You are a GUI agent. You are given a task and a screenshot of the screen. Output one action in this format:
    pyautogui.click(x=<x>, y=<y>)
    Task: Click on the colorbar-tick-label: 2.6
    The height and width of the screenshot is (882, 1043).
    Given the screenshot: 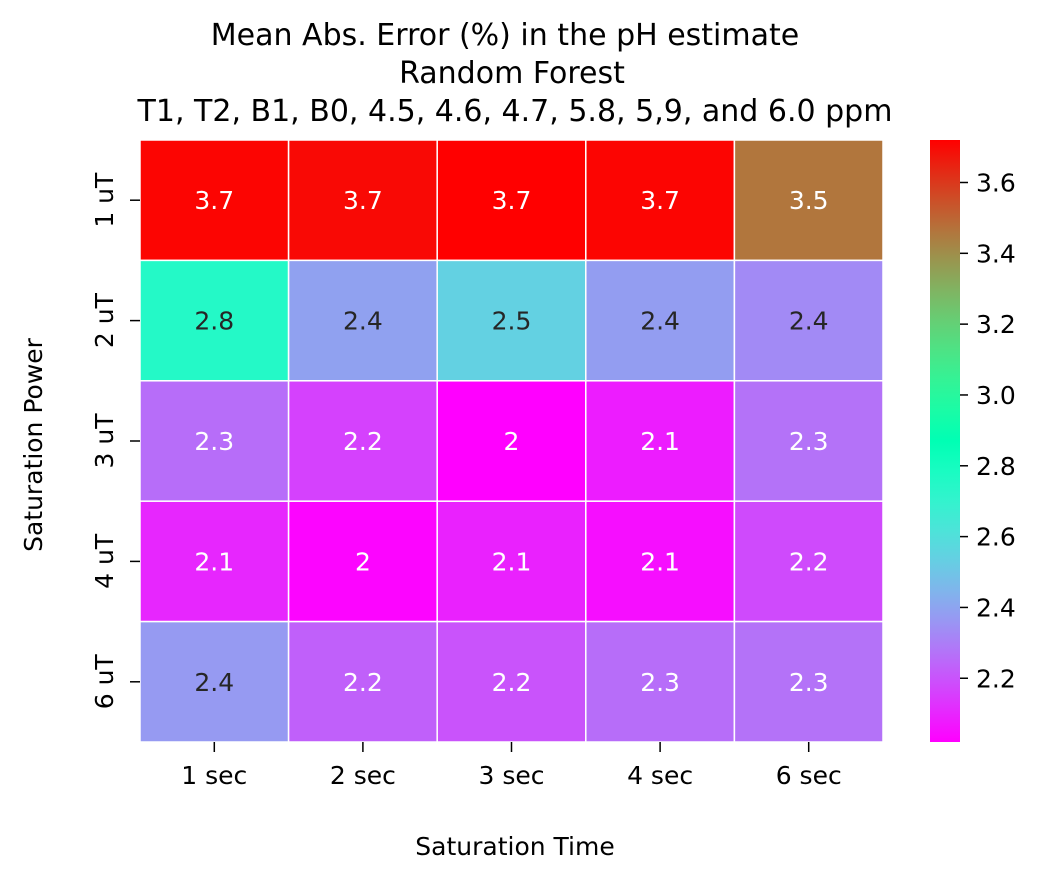 What is the action you would take?
    pyautogui.click(x=996, y=537)
    